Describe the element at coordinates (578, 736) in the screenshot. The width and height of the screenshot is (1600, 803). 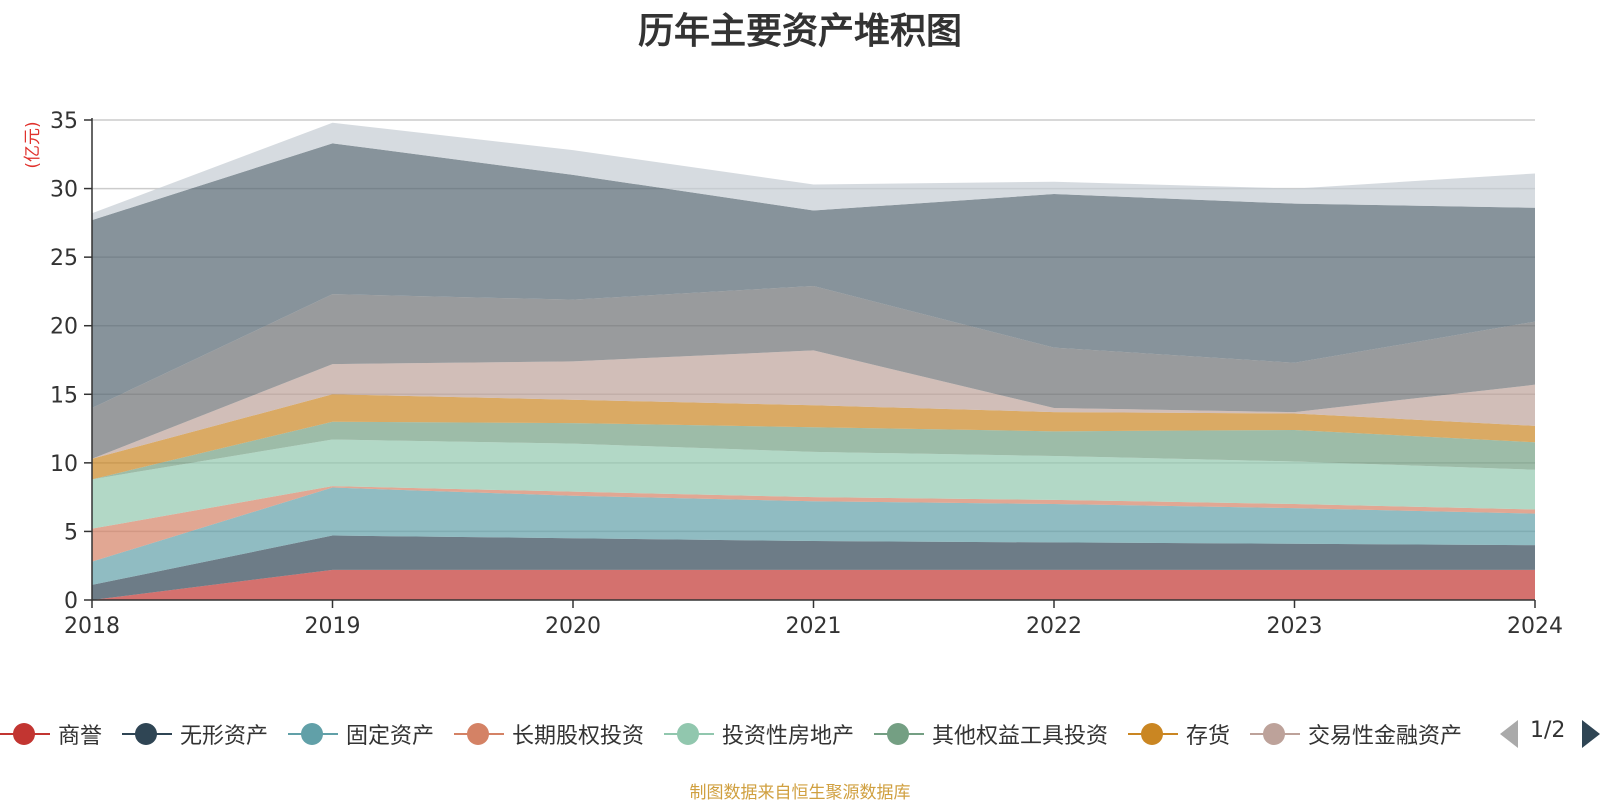
I see `legend-label: 长期股权投资` at that location.